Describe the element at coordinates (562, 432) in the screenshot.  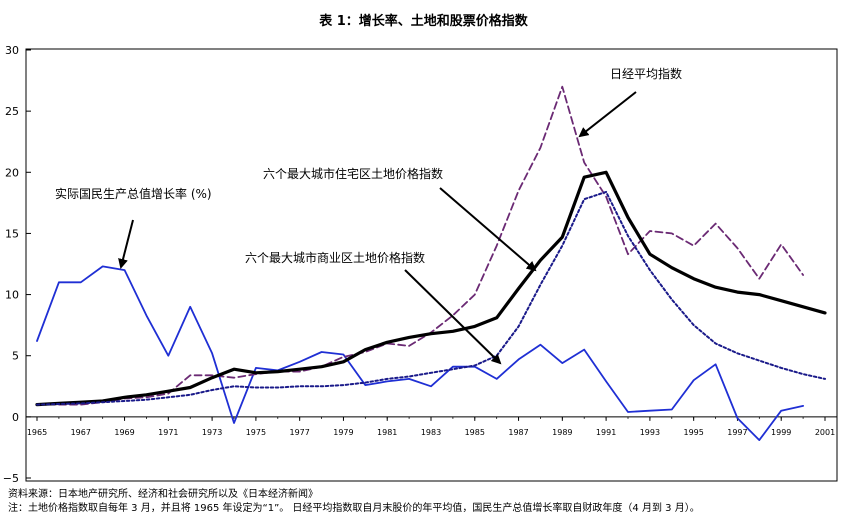
I see `x-tick-label: 1989` at that location.